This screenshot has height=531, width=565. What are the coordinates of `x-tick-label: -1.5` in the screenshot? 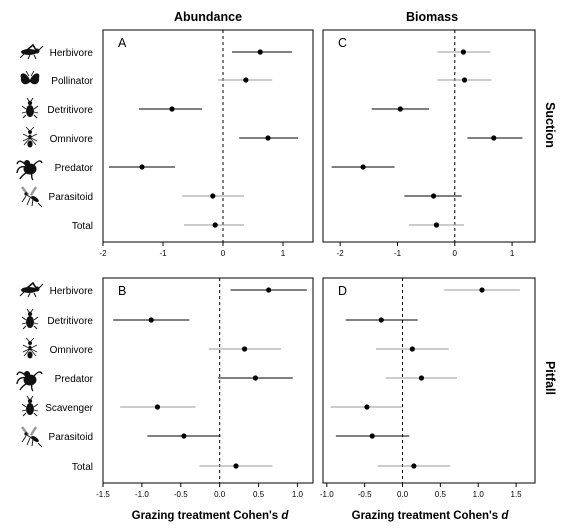 It's located at (103, 494).